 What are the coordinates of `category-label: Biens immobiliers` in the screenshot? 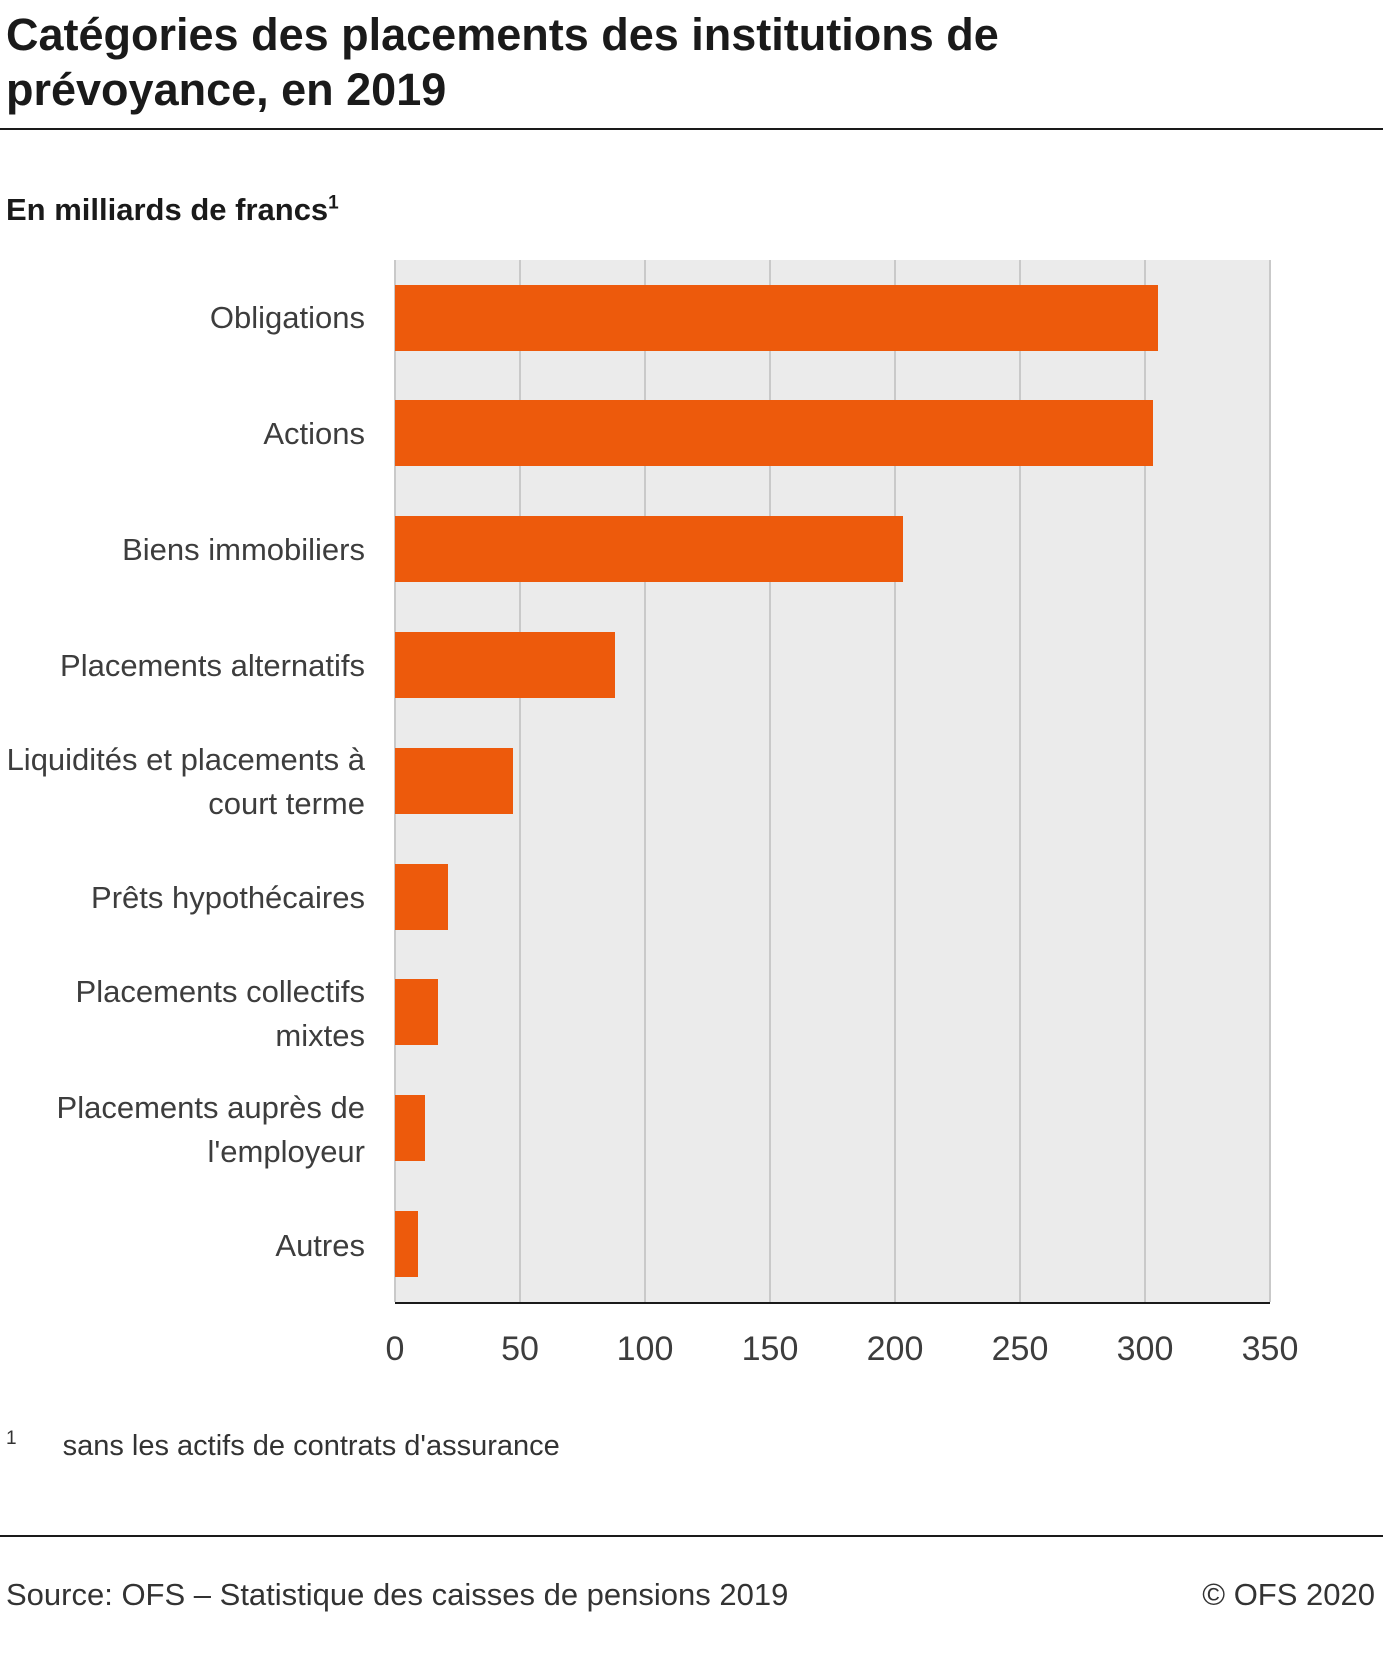 It's located at (243, 550).